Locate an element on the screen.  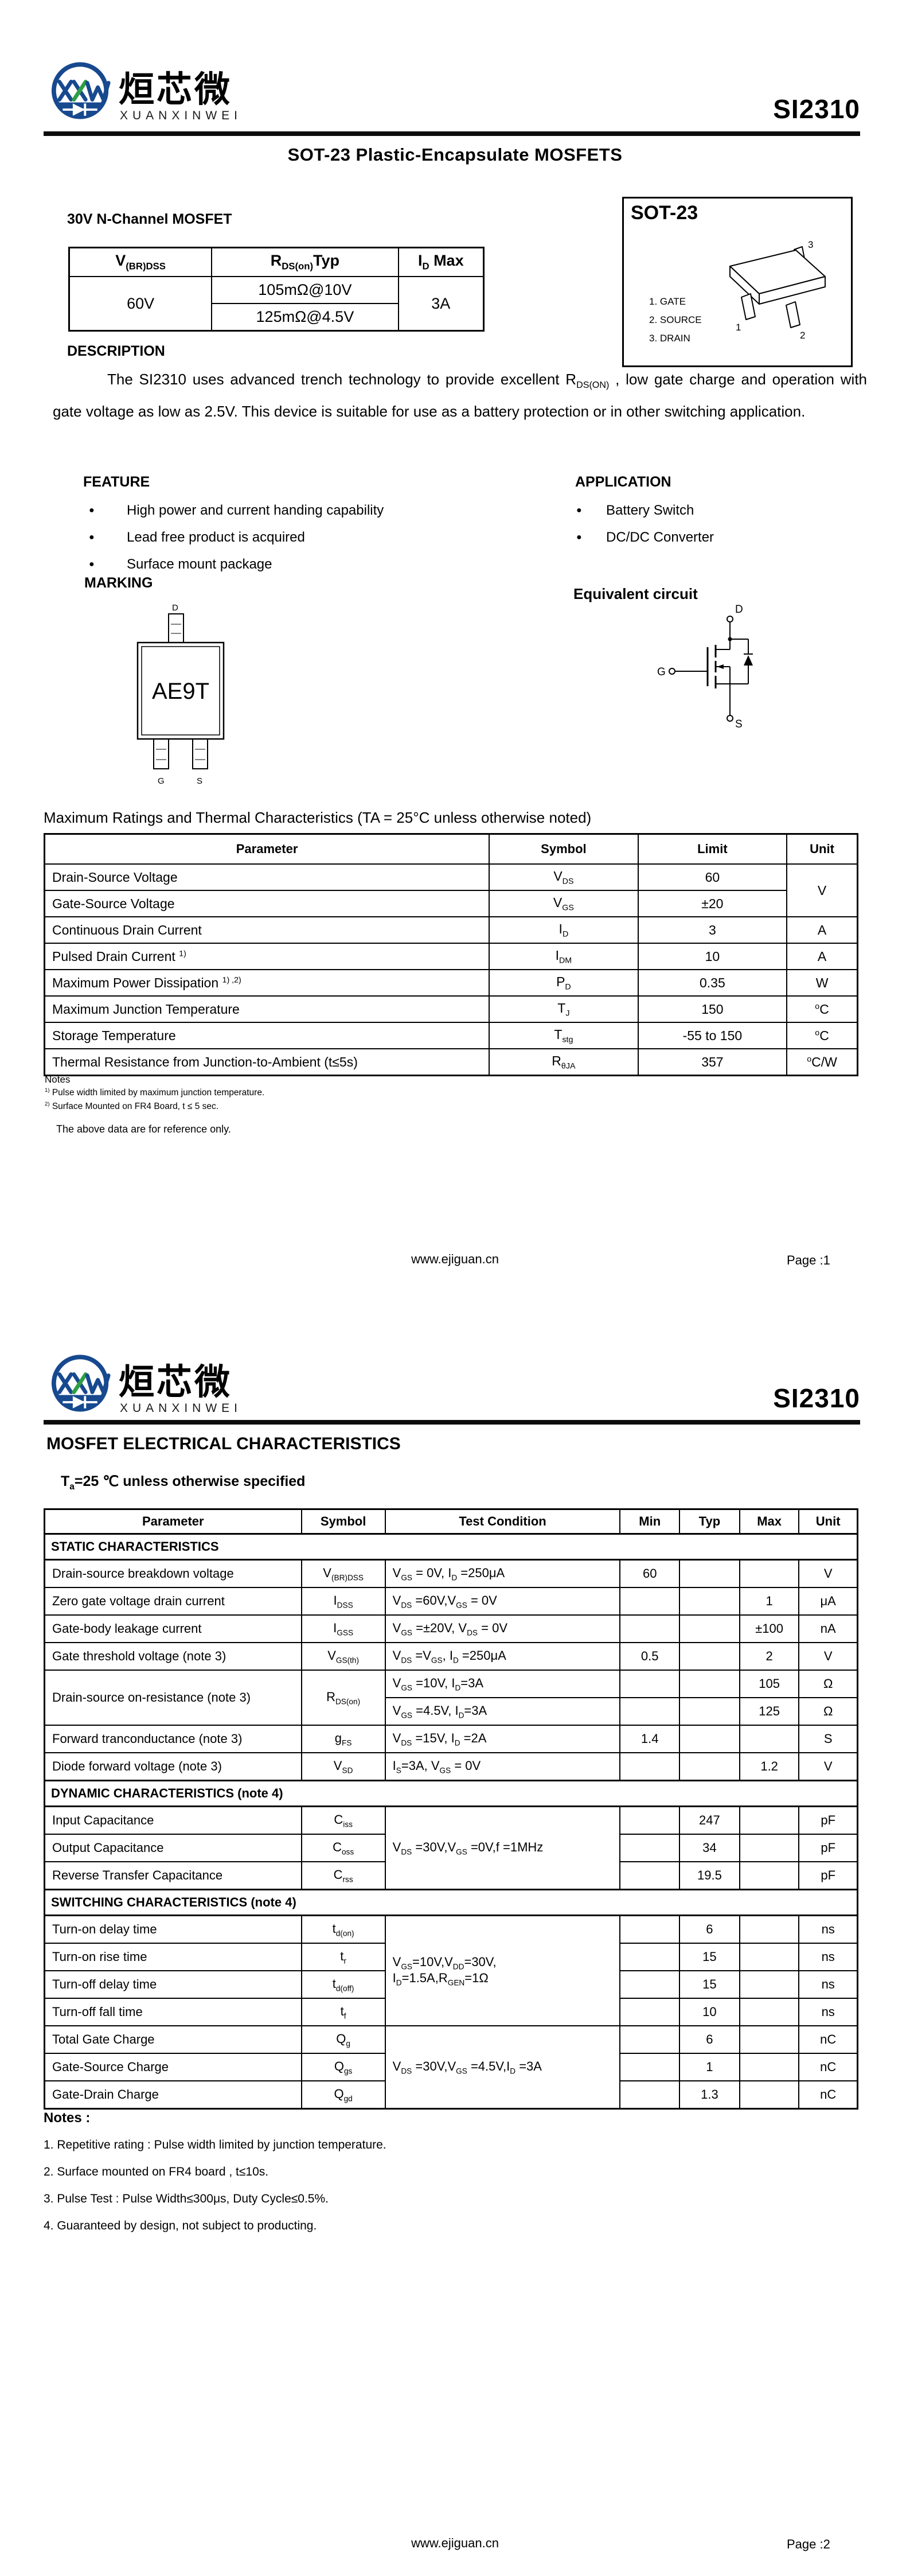
marking-label-d: D is located at coordinates (175, 608).